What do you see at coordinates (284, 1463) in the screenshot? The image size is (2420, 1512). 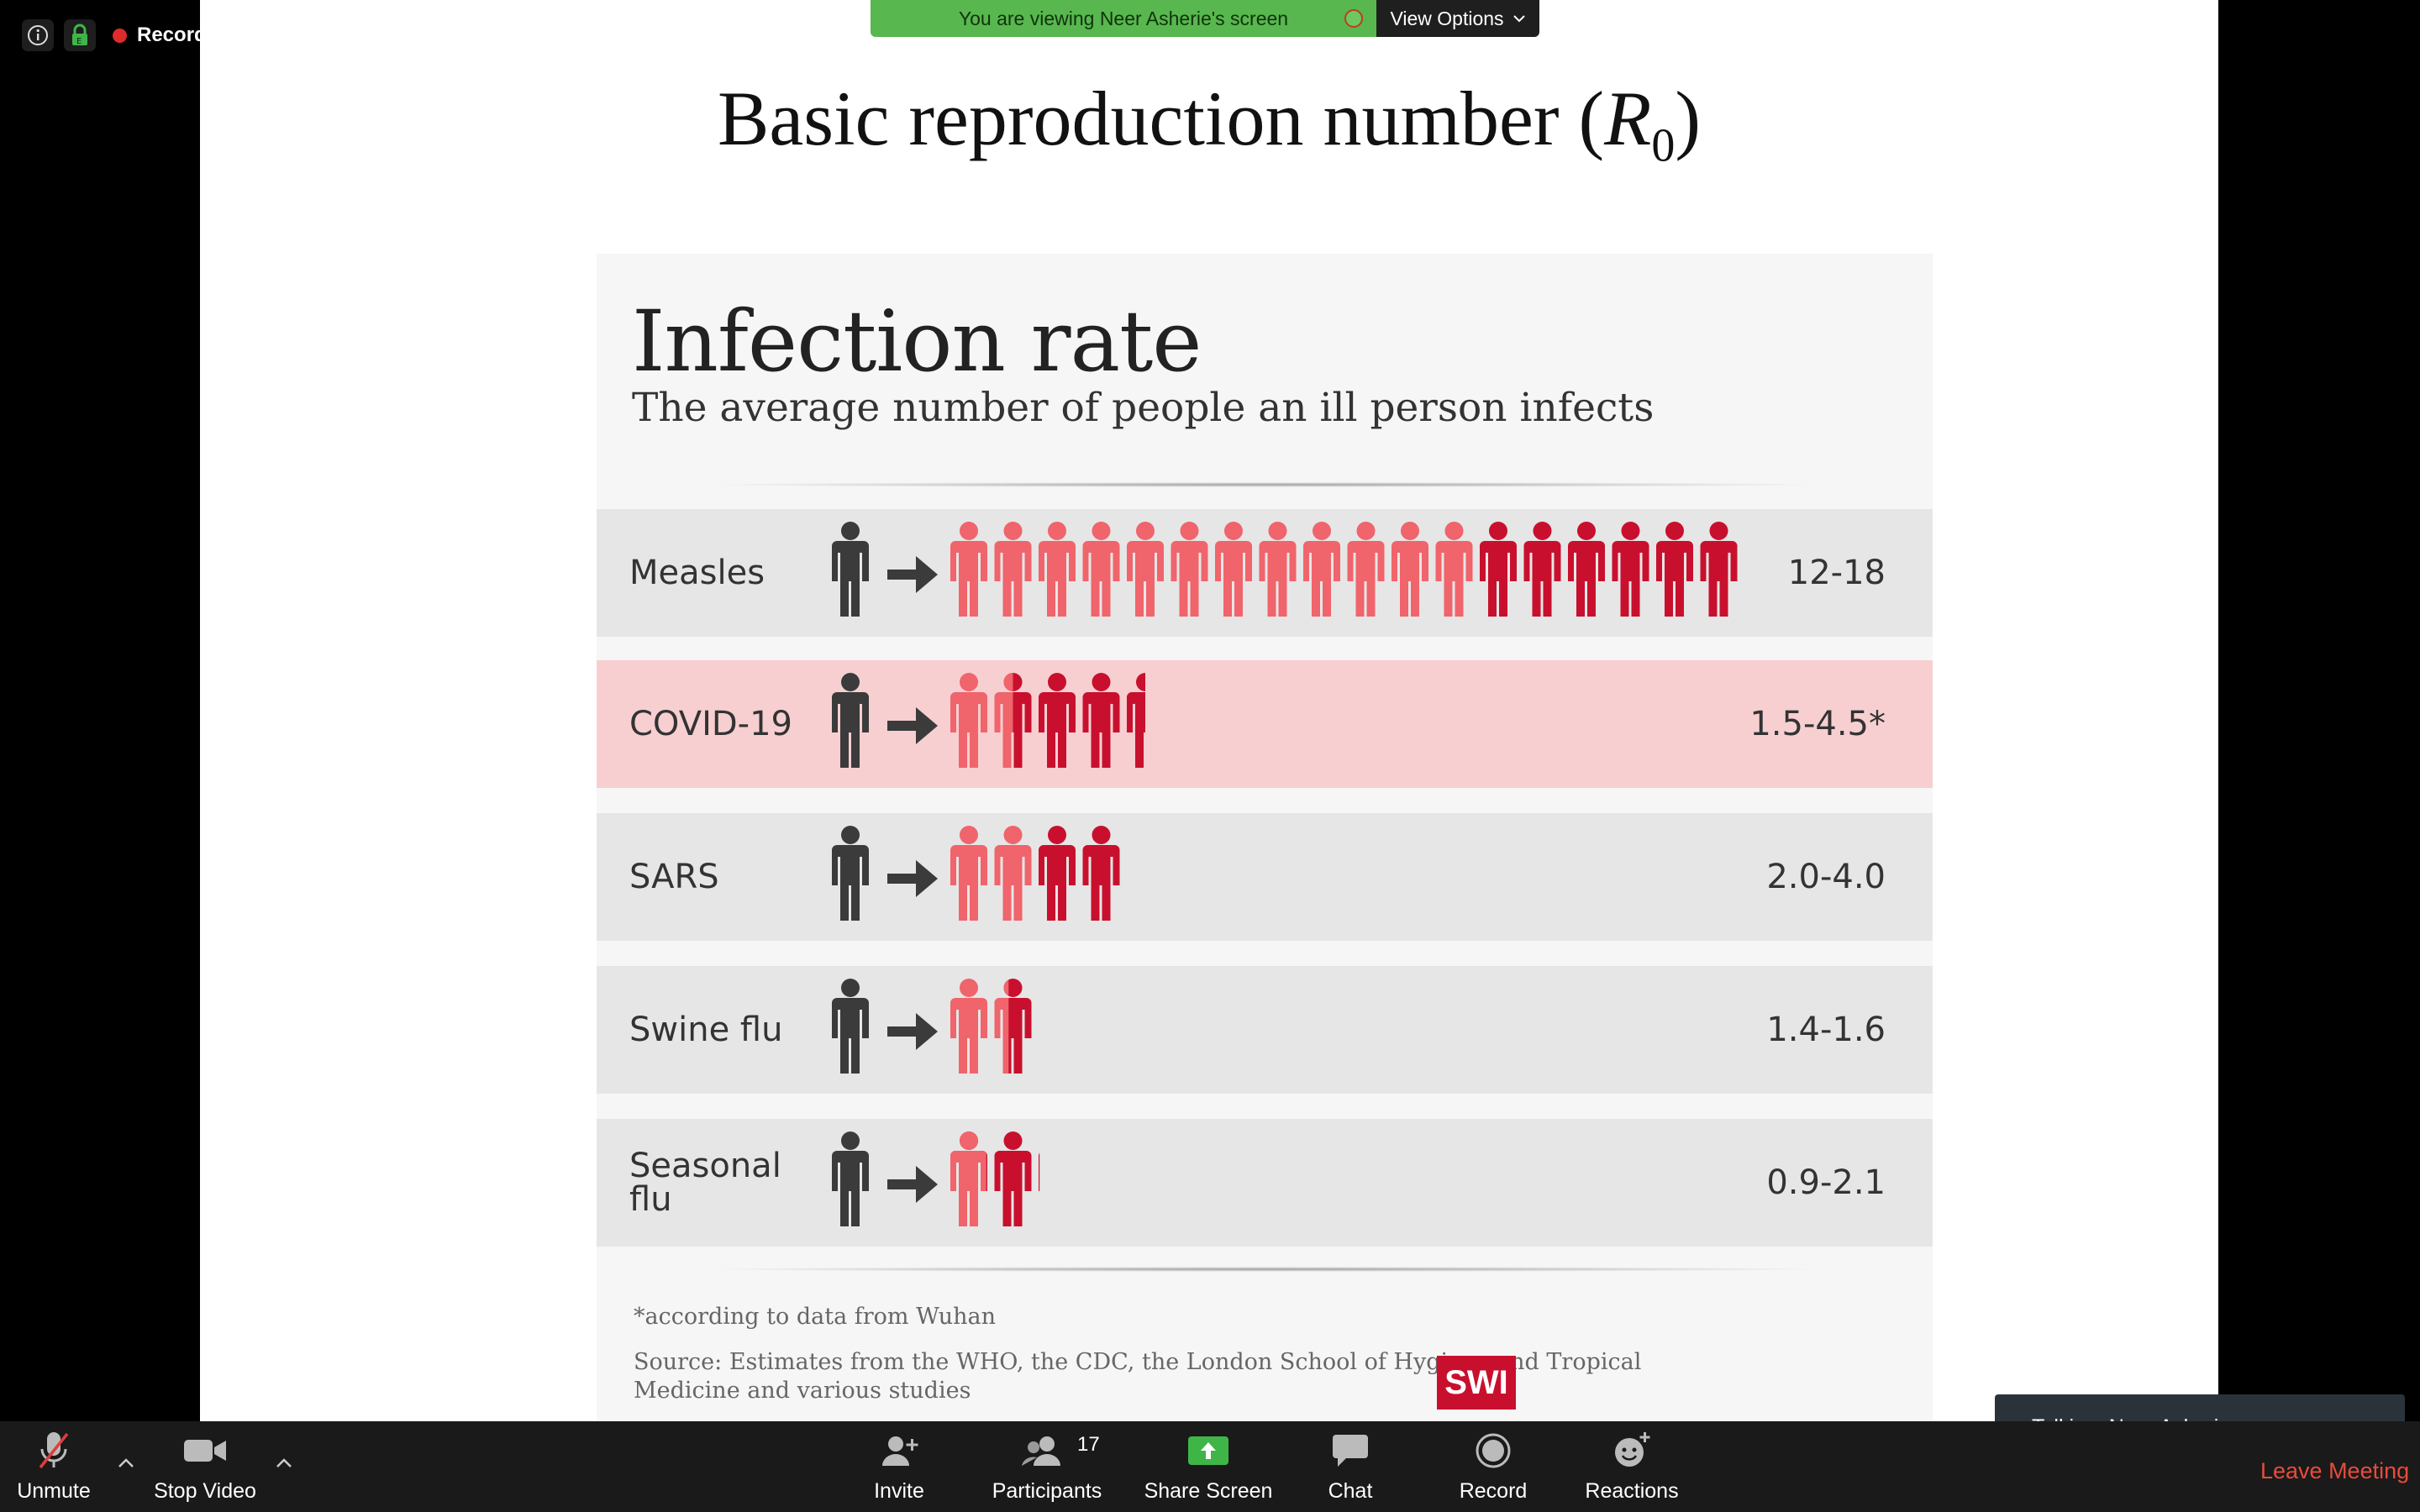 I see `video-options-caret-icon` at bounding box center [284, 1463].